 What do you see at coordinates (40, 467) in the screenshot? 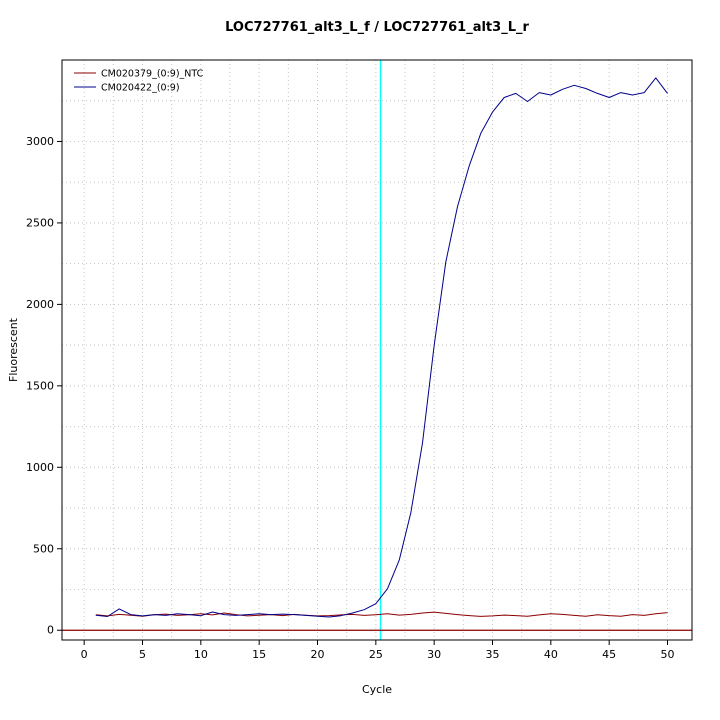
I see `y-tick-label: 1000` at bounding box center [40, 467].